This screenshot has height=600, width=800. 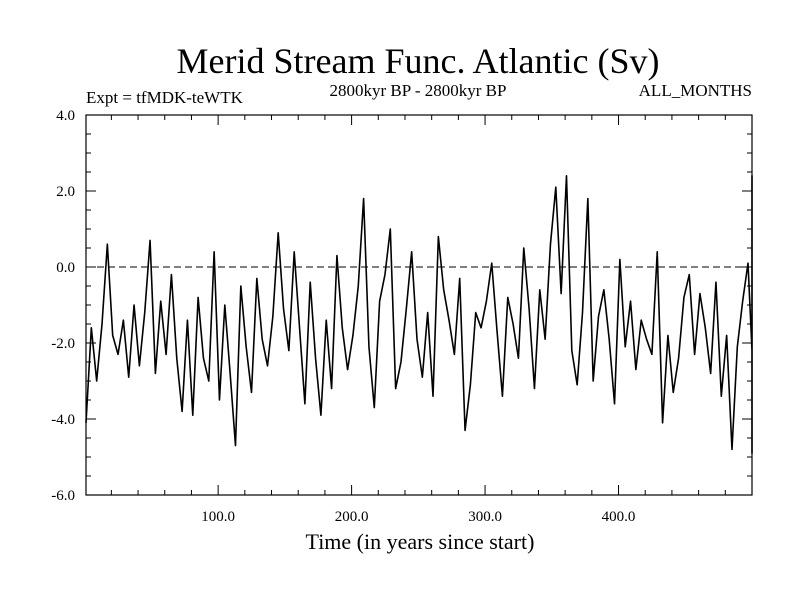 I want to click on y-tick-label: 0.0, so click(x=65, y=268).